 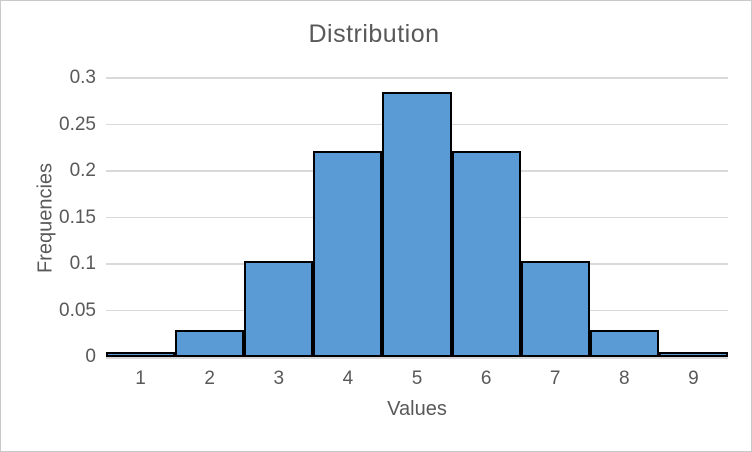 What do you see at coordinates (348, 378) in the screenshot?
I see `x-tick-label: 4` at bounding box center [348, 378].